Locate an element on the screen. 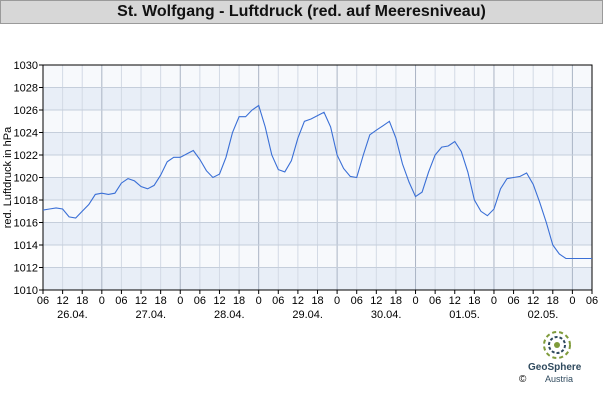 The height and width of the screenshot is (400, 603). y-tick-label: 1018 is located at coordinates (26, 201).